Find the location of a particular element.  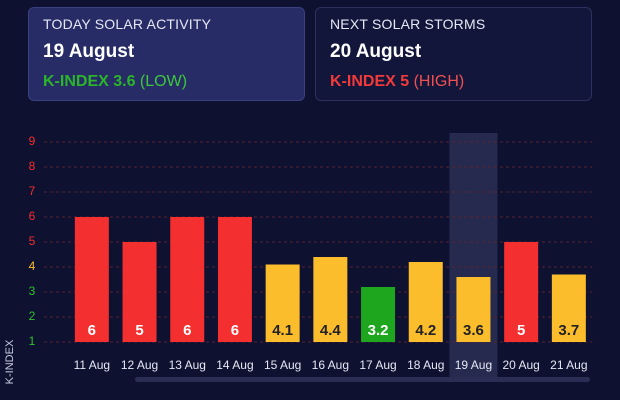

k-index: K-INDEX 3.6 is located at coordinates (89, 81).